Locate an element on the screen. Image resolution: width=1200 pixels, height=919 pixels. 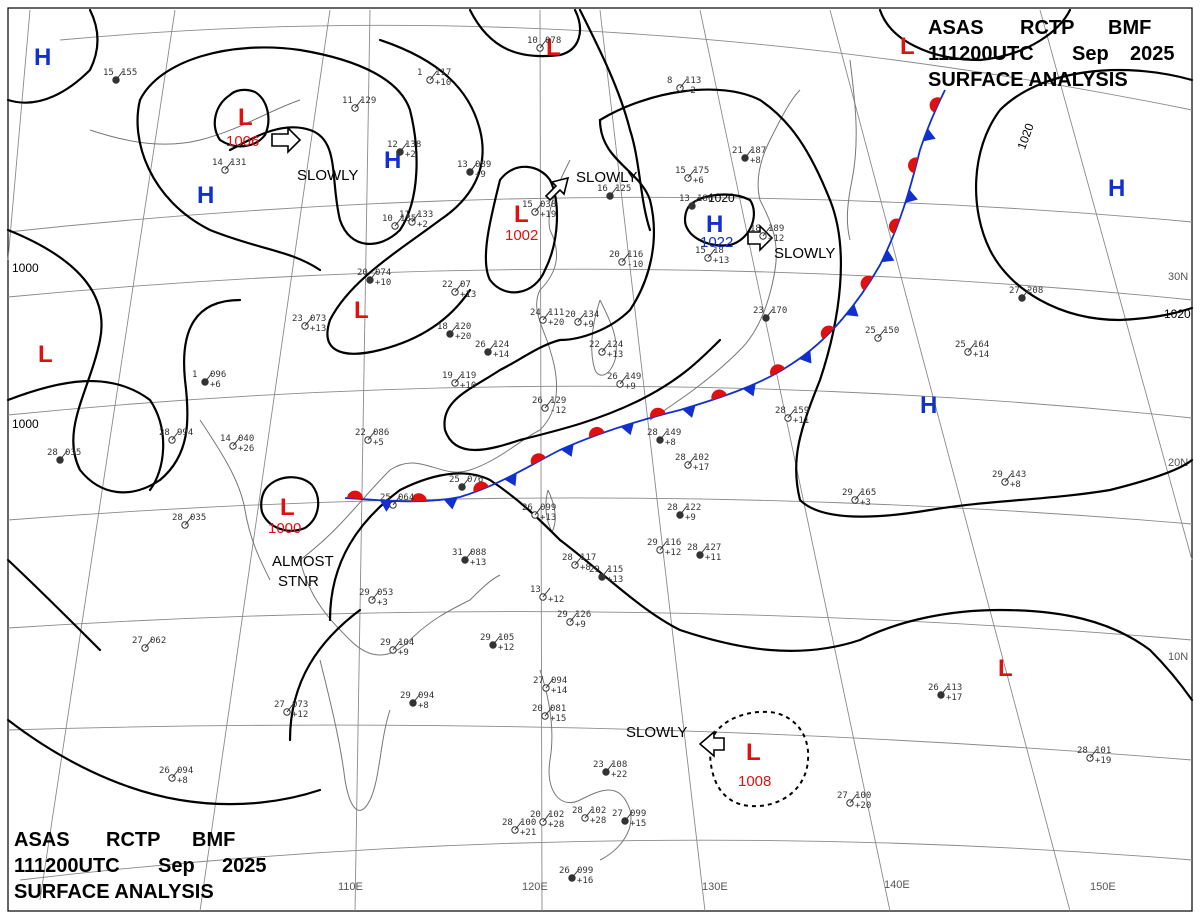
header-product-code: BMF is located at coordinates (213, 840).